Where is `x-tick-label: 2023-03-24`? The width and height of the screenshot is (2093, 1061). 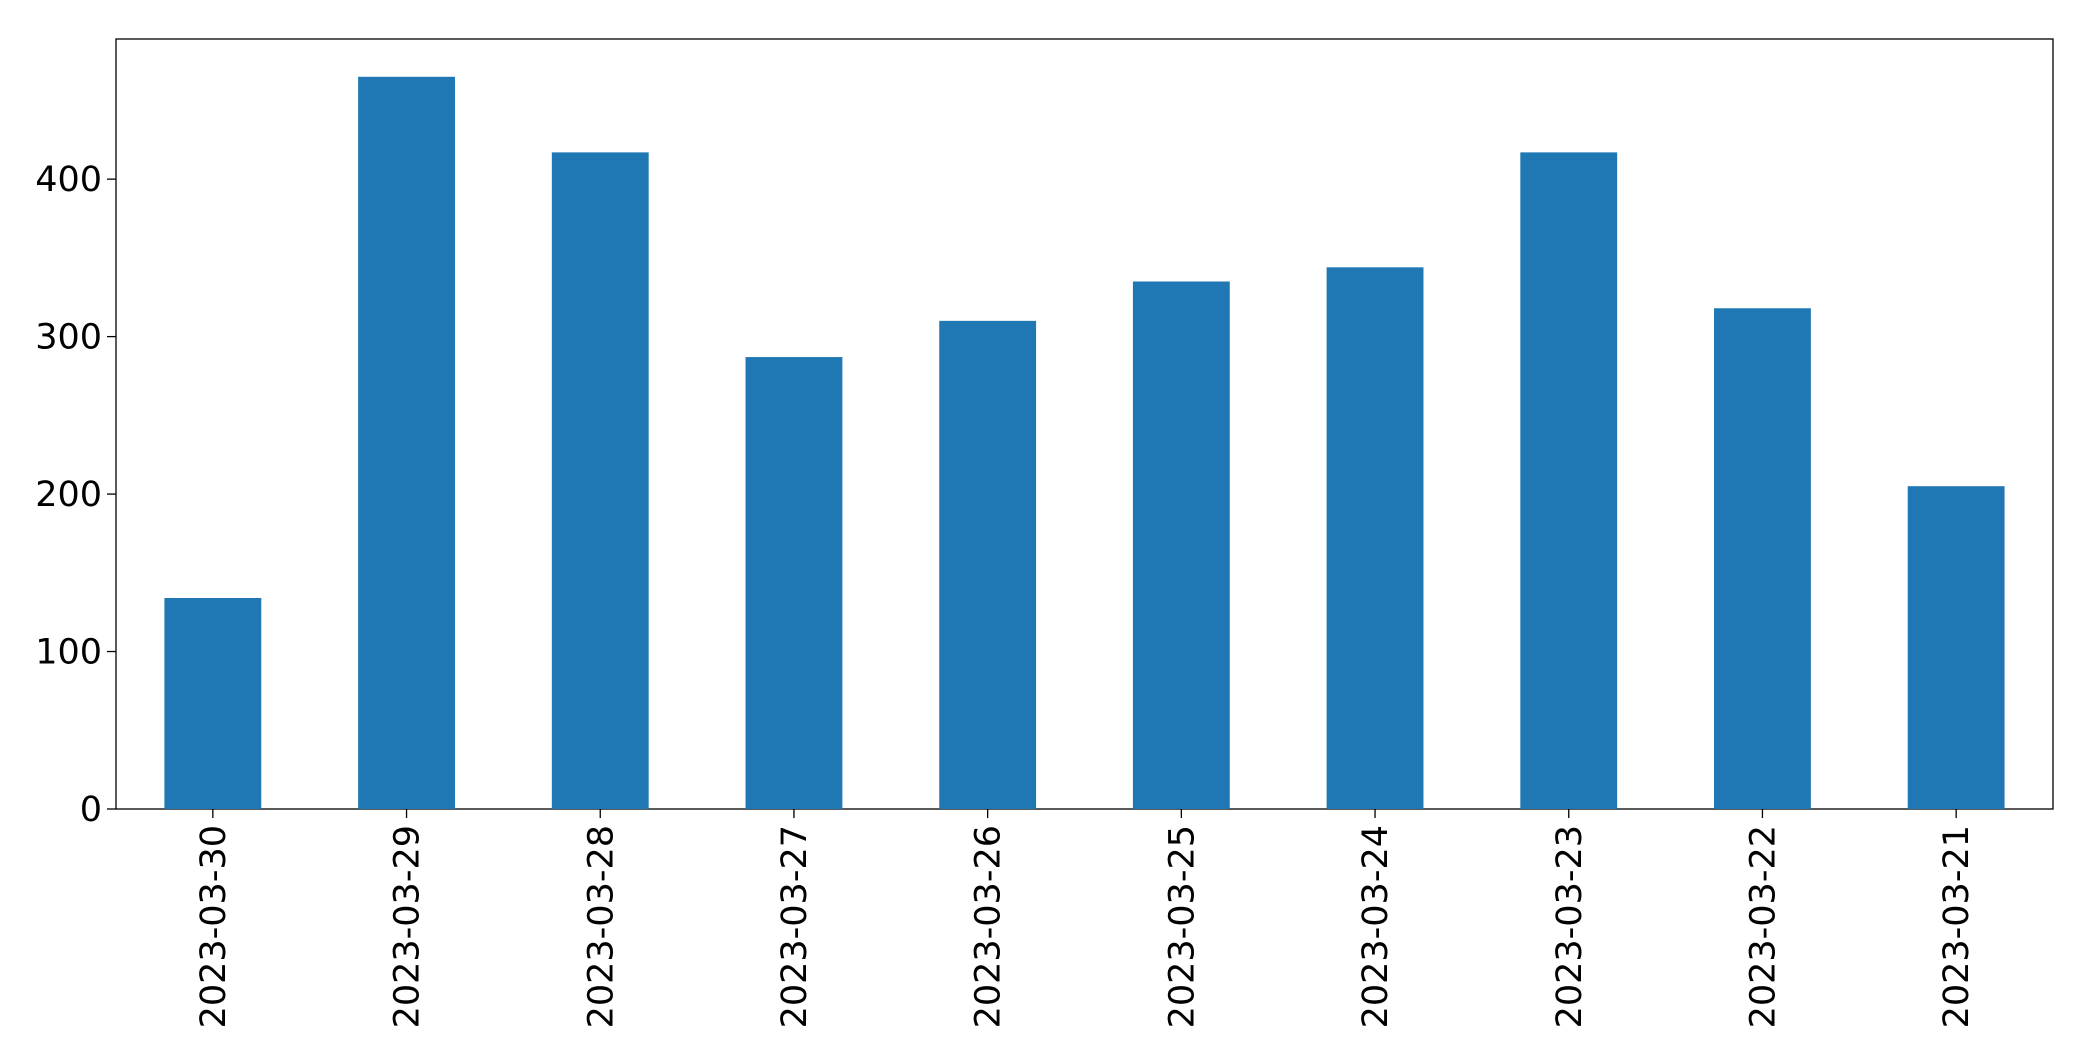
x-tick-label: 2023-03-24 is located at coordinates (1376, 926).